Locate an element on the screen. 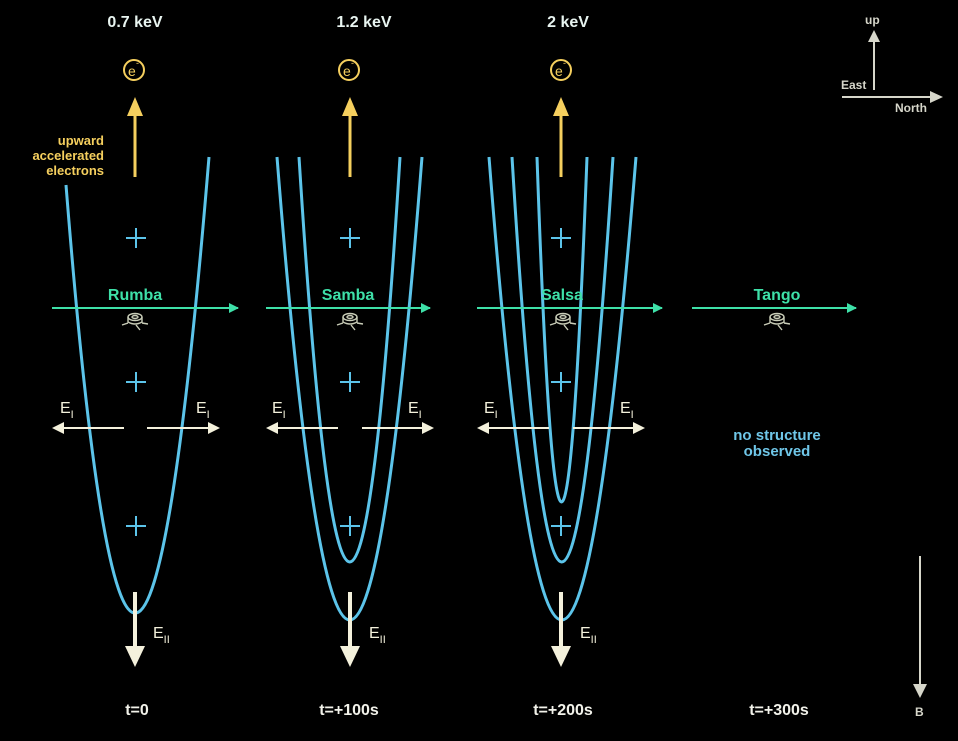  note-line: accelerated is located at coordinates (68, 155).